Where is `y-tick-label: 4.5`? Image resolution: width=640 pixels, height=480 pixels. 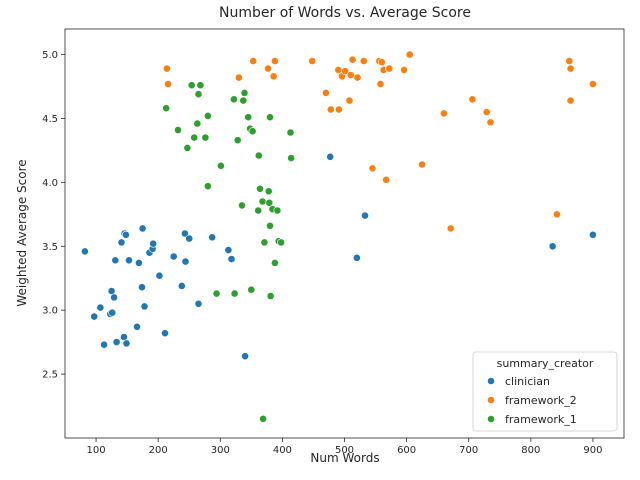 y-tick-label: 4.5 is located at coordinates (50, 119).